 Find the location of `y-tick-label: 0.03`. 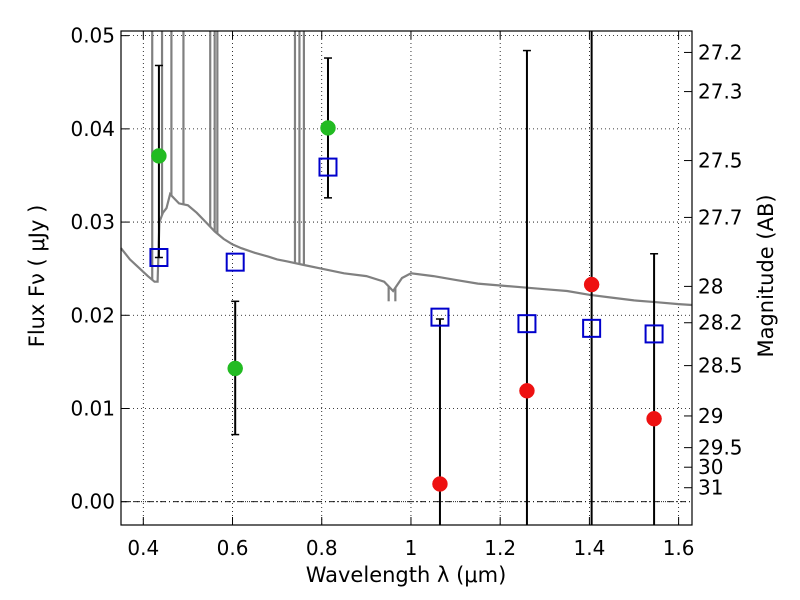

y-tick-label: 0.03 is located at coordinates (92, 222).